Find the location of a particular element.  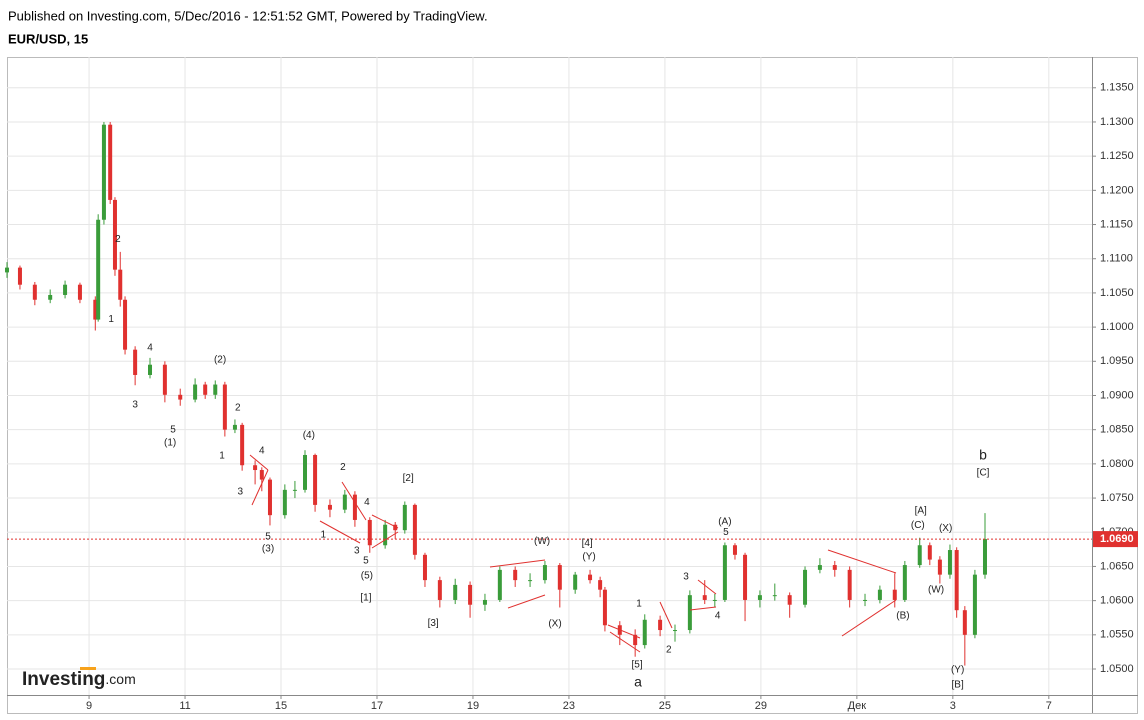

x-tick-label: 15 is located at coordinates (281, 706).